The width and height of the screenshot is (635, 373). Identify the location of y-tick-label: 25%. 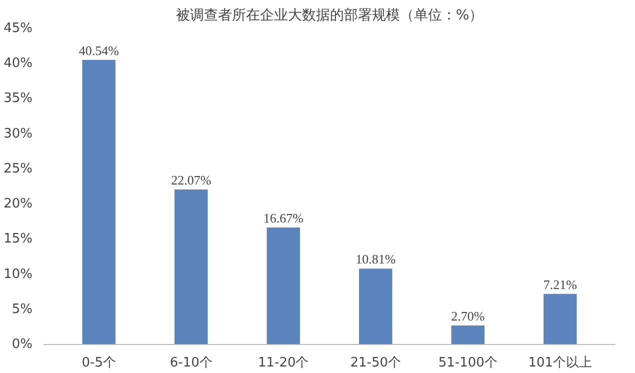
(18, 168).